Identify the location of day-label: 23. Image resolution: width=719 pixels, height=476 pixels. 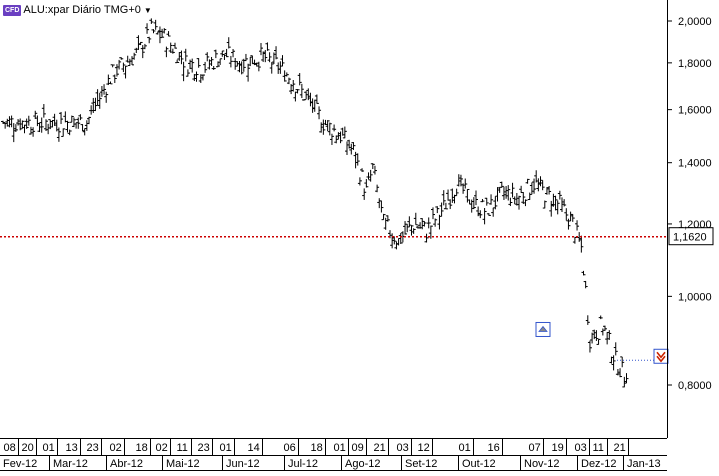
(93, 448).